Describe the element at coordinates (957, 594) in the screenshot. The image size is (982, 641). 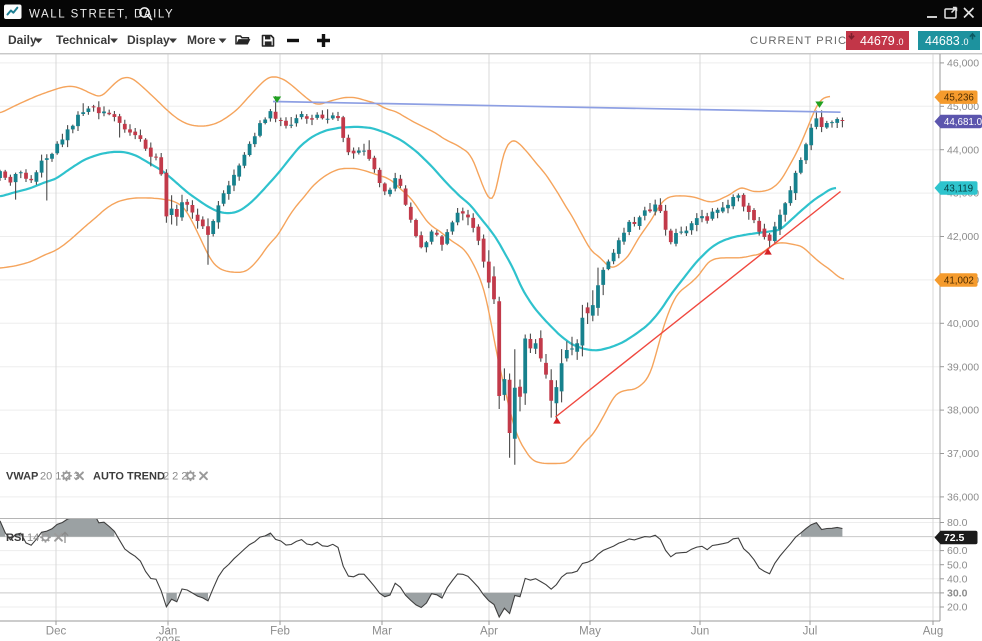
I see `svg-text: 30.0` at that location.